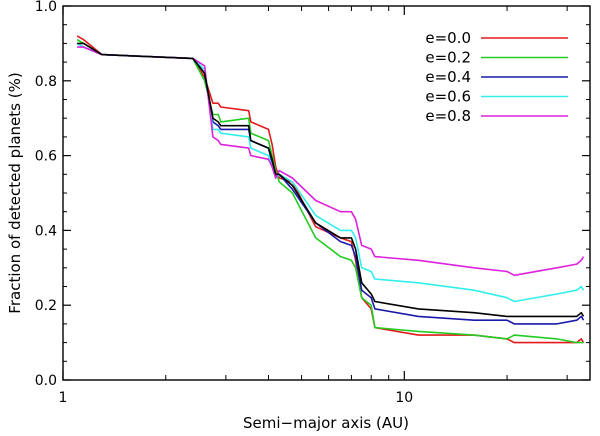 This screenshot has height=436, width=600. I want to click on x-tick-label: 10, so click(404, 398).